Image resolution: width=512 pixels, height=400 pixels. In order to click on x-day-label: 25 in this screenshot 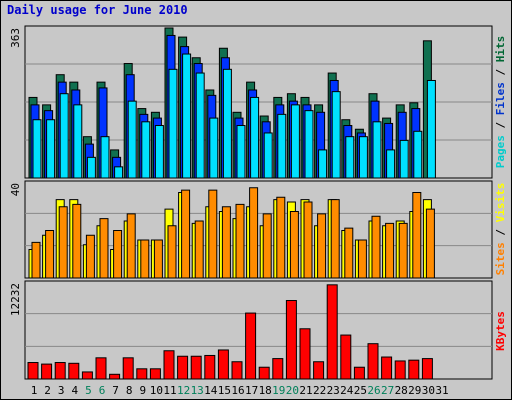, I will do `click(360, 390)`.